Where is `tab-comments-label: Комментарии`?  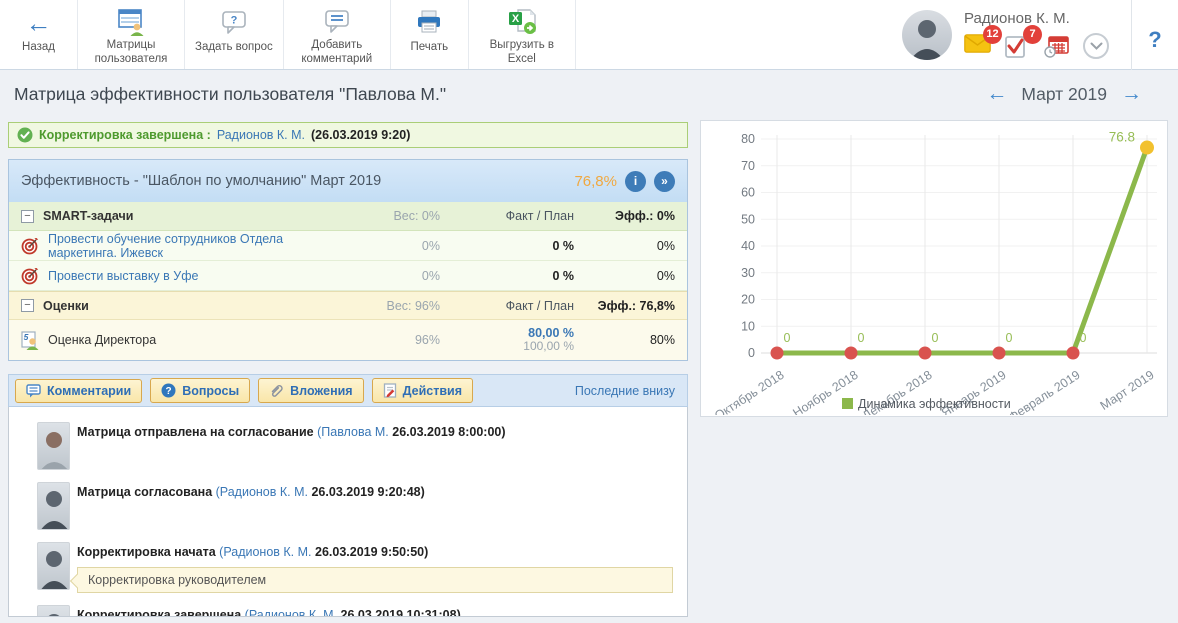 tab-comments-label: Комментарии is located at coordinates (89, 390).